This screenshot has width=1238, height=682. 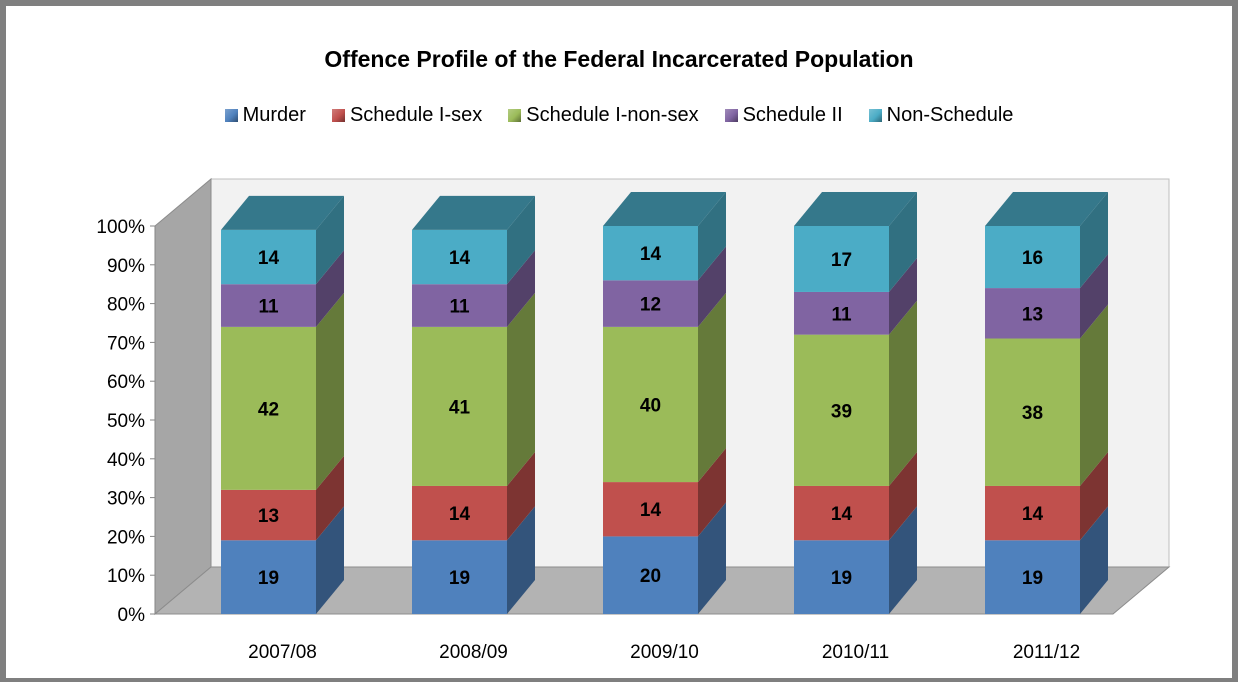 I want to click on y-tick-label: 30%, so click(x=126, y=499).